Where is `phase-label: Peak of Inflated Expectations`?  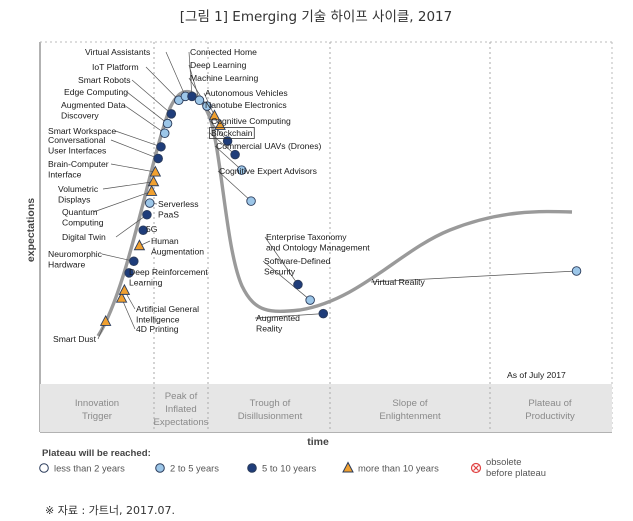 phase-label: Peak of Inflated Expectations is located at coordinates (181, 409).